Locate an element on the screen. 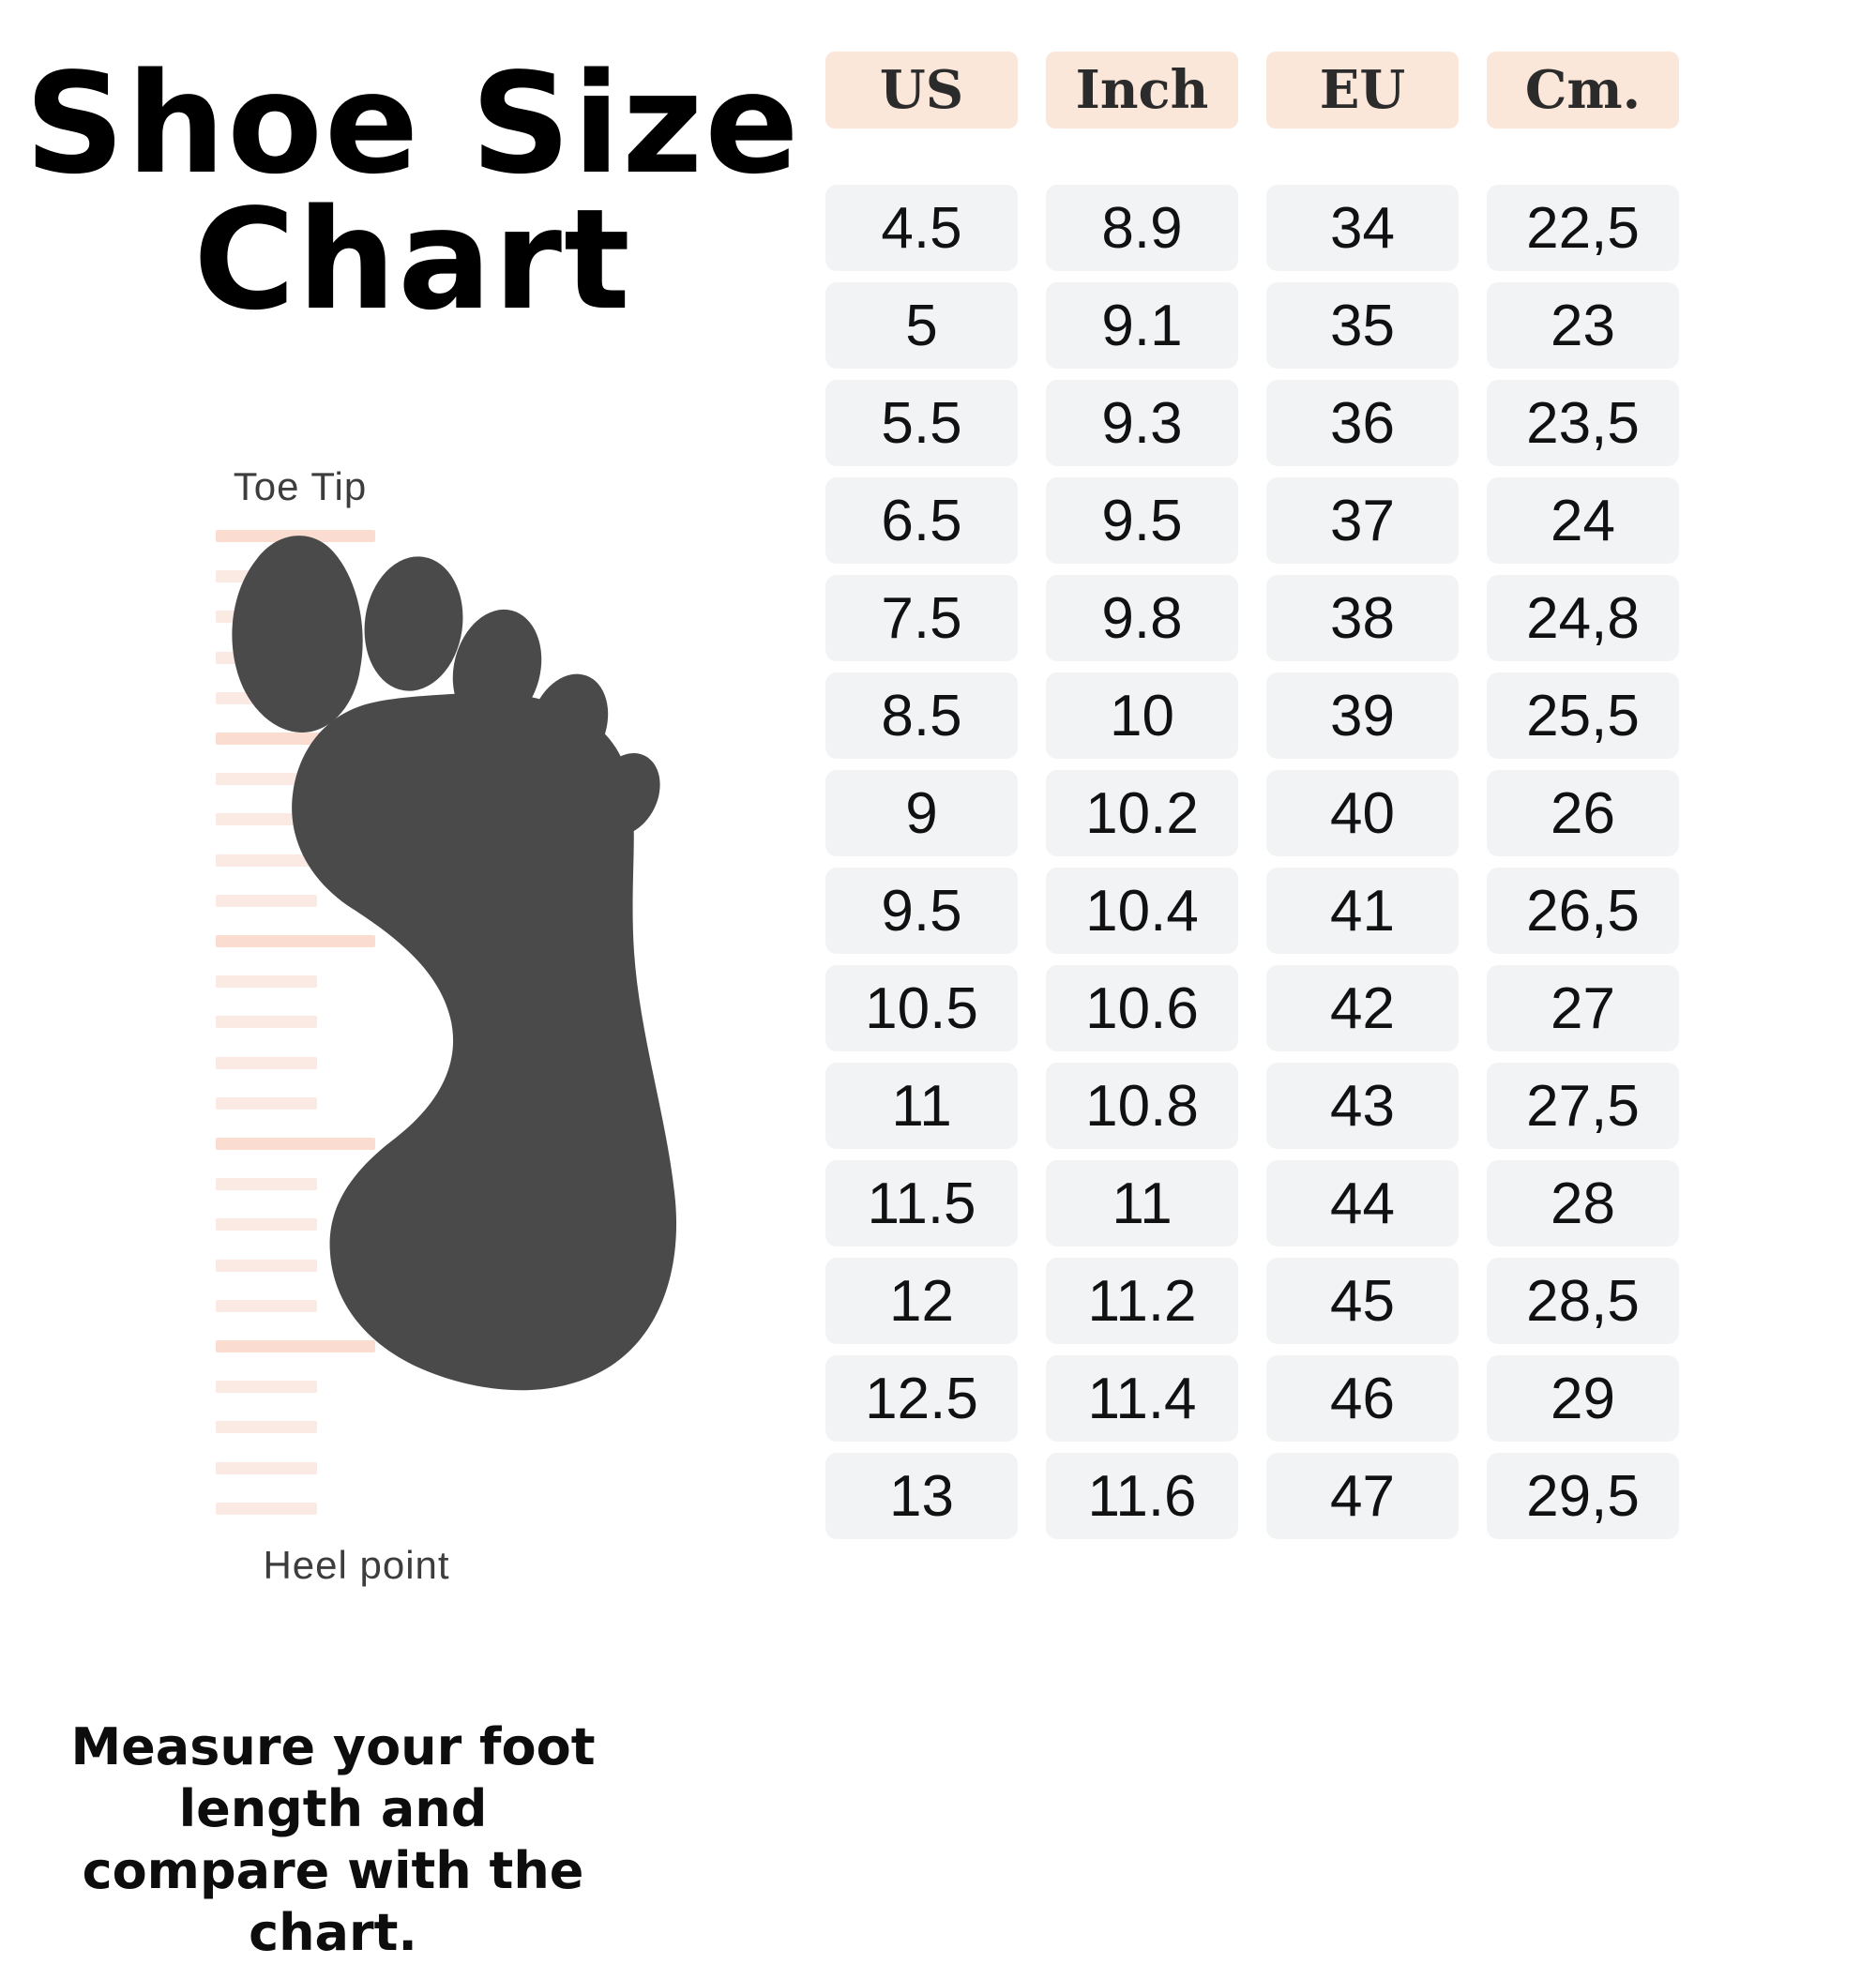  cell-inch: 11.4 is located at coordinates (1142, 1399).